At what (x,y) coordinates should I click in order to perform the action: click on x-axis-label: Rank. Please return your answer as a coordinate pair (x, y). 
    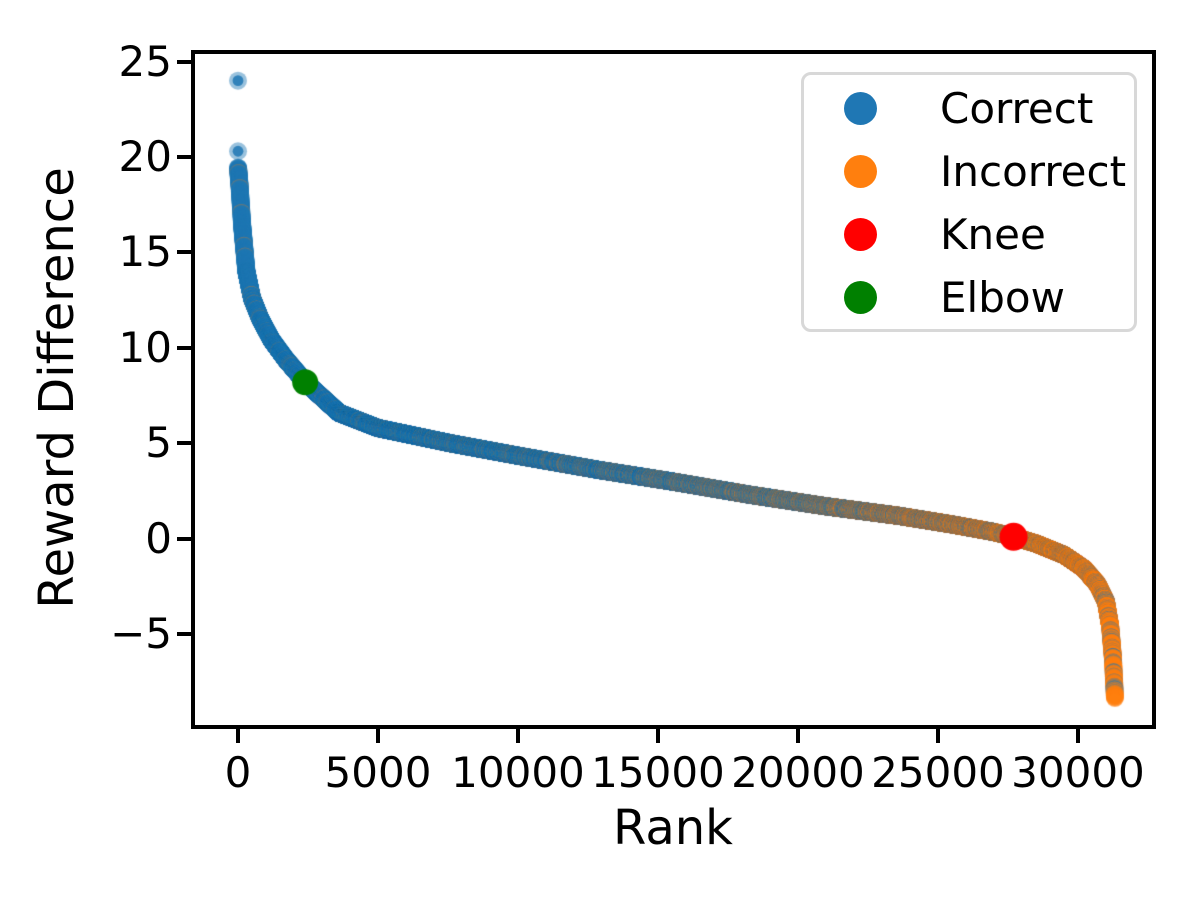
    Looking at the image, I should click on (673, 828).